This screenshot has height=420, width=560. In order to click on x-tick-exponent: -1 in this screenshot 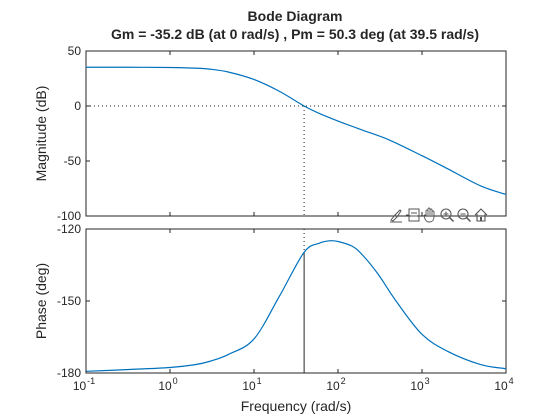, I will do `click(91, 381)`.